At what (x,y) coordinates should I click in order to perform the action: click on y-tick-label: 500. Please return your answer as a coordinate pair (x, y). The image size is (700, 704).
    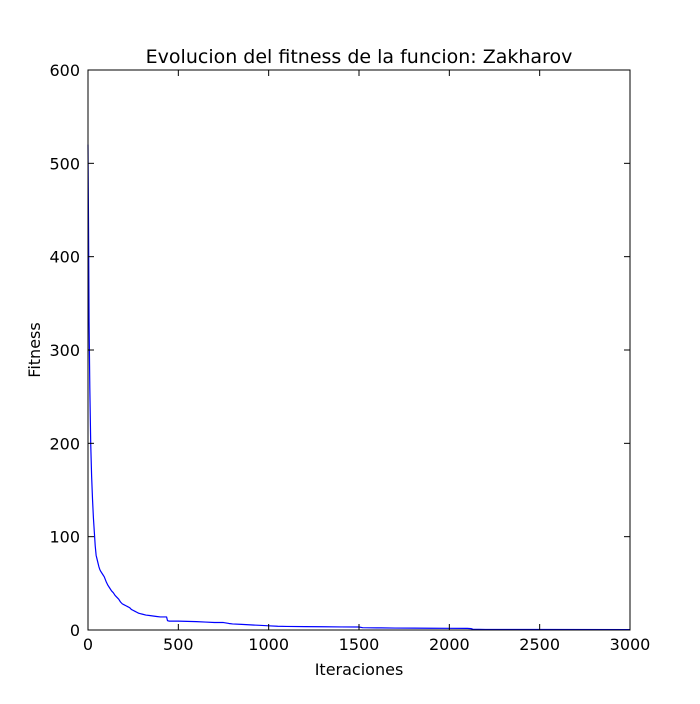
    Looking at the image, I should click on (64, 163).